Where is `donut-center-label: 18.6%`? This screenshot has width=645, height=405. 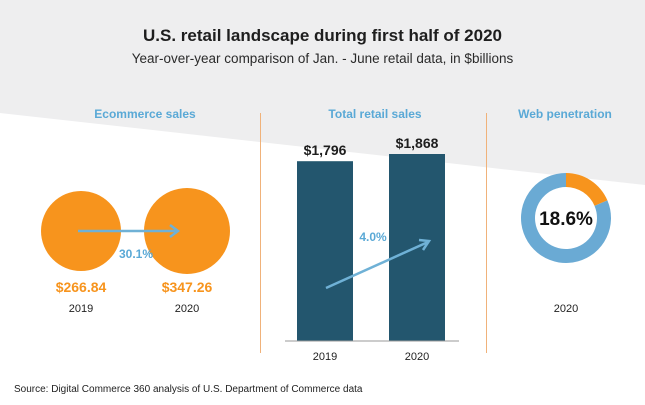 donut-center-label: 18.6% is located at coordinates (566, 219).